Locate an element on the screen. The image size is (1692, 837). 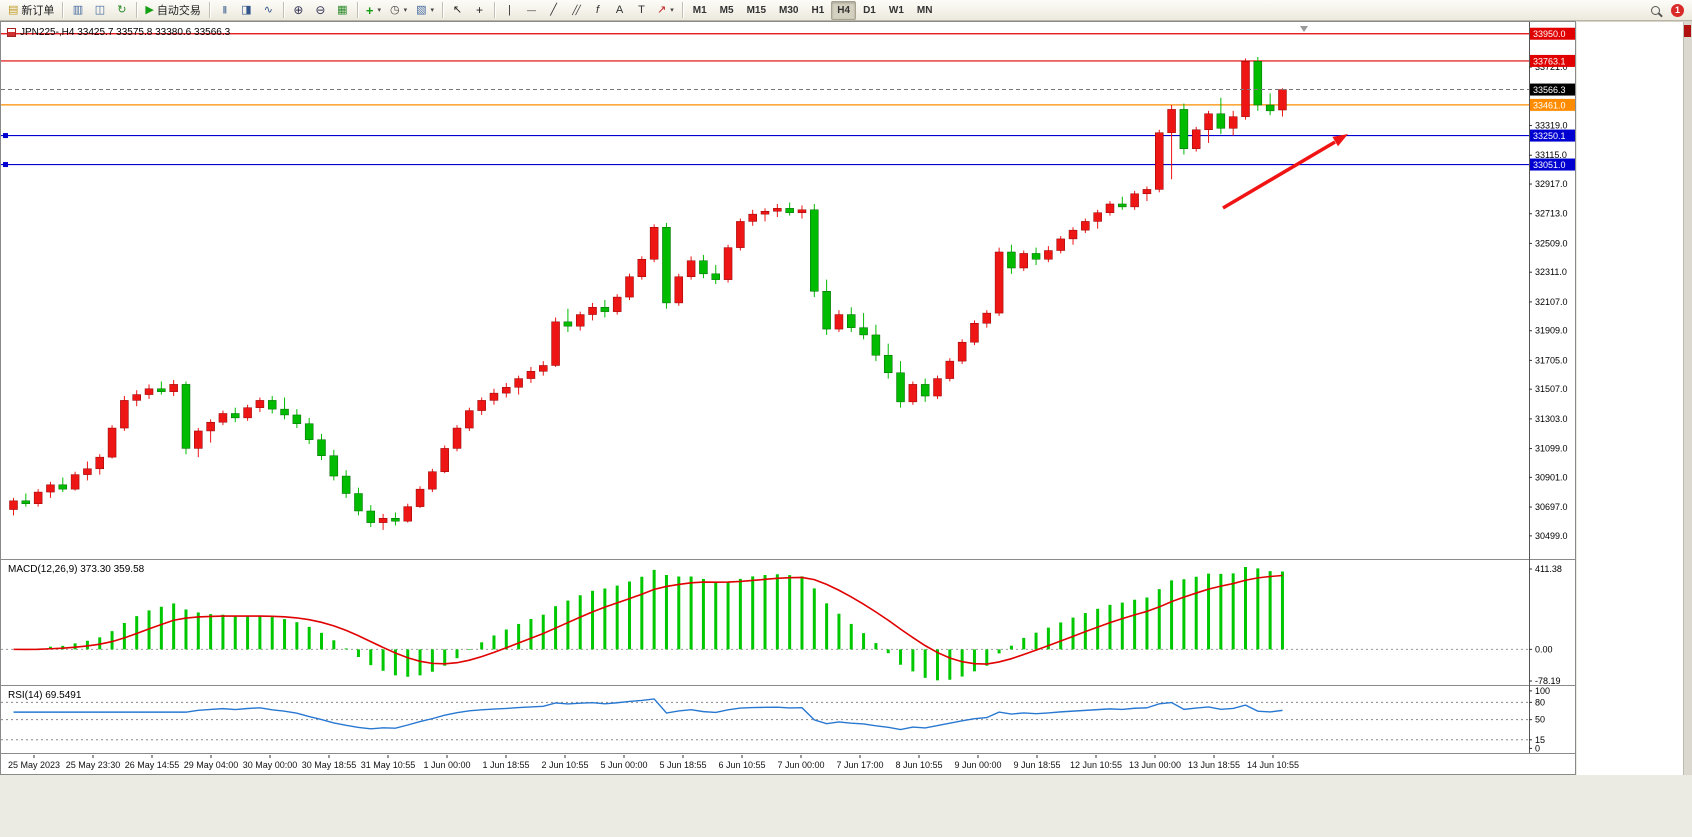
svg-text: 100 is located at coordinates (1542, 691).